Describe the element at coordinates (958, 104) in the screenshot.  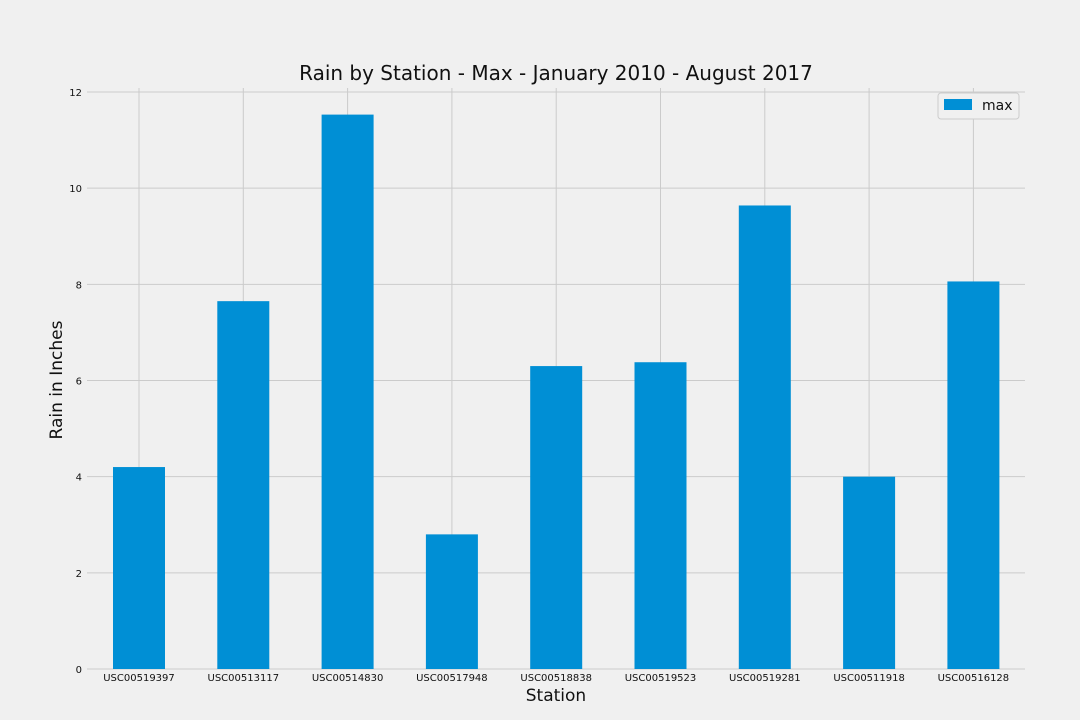
I see `legend-swatch` at that location.